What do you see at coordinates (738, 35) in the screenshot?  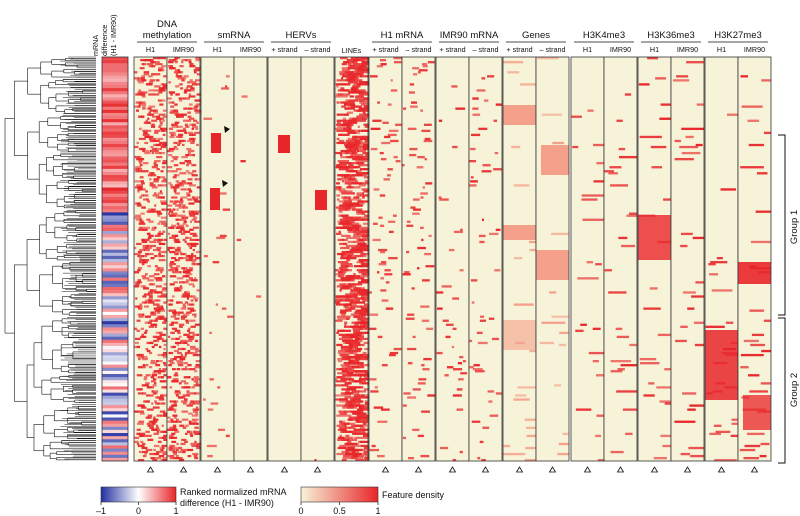 I see `h3k27me3-title: H3K27me3` at bounding box center [738, 35].